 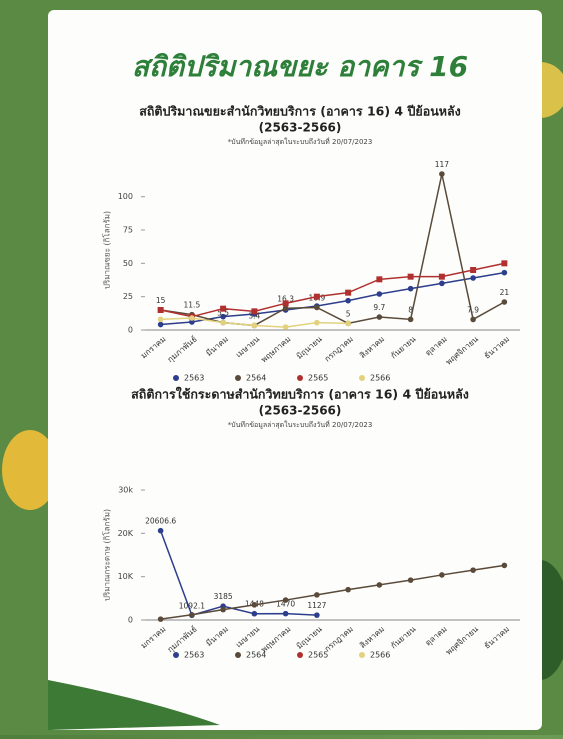 I want to click on data-label: 15, so click(x=161, y=300).